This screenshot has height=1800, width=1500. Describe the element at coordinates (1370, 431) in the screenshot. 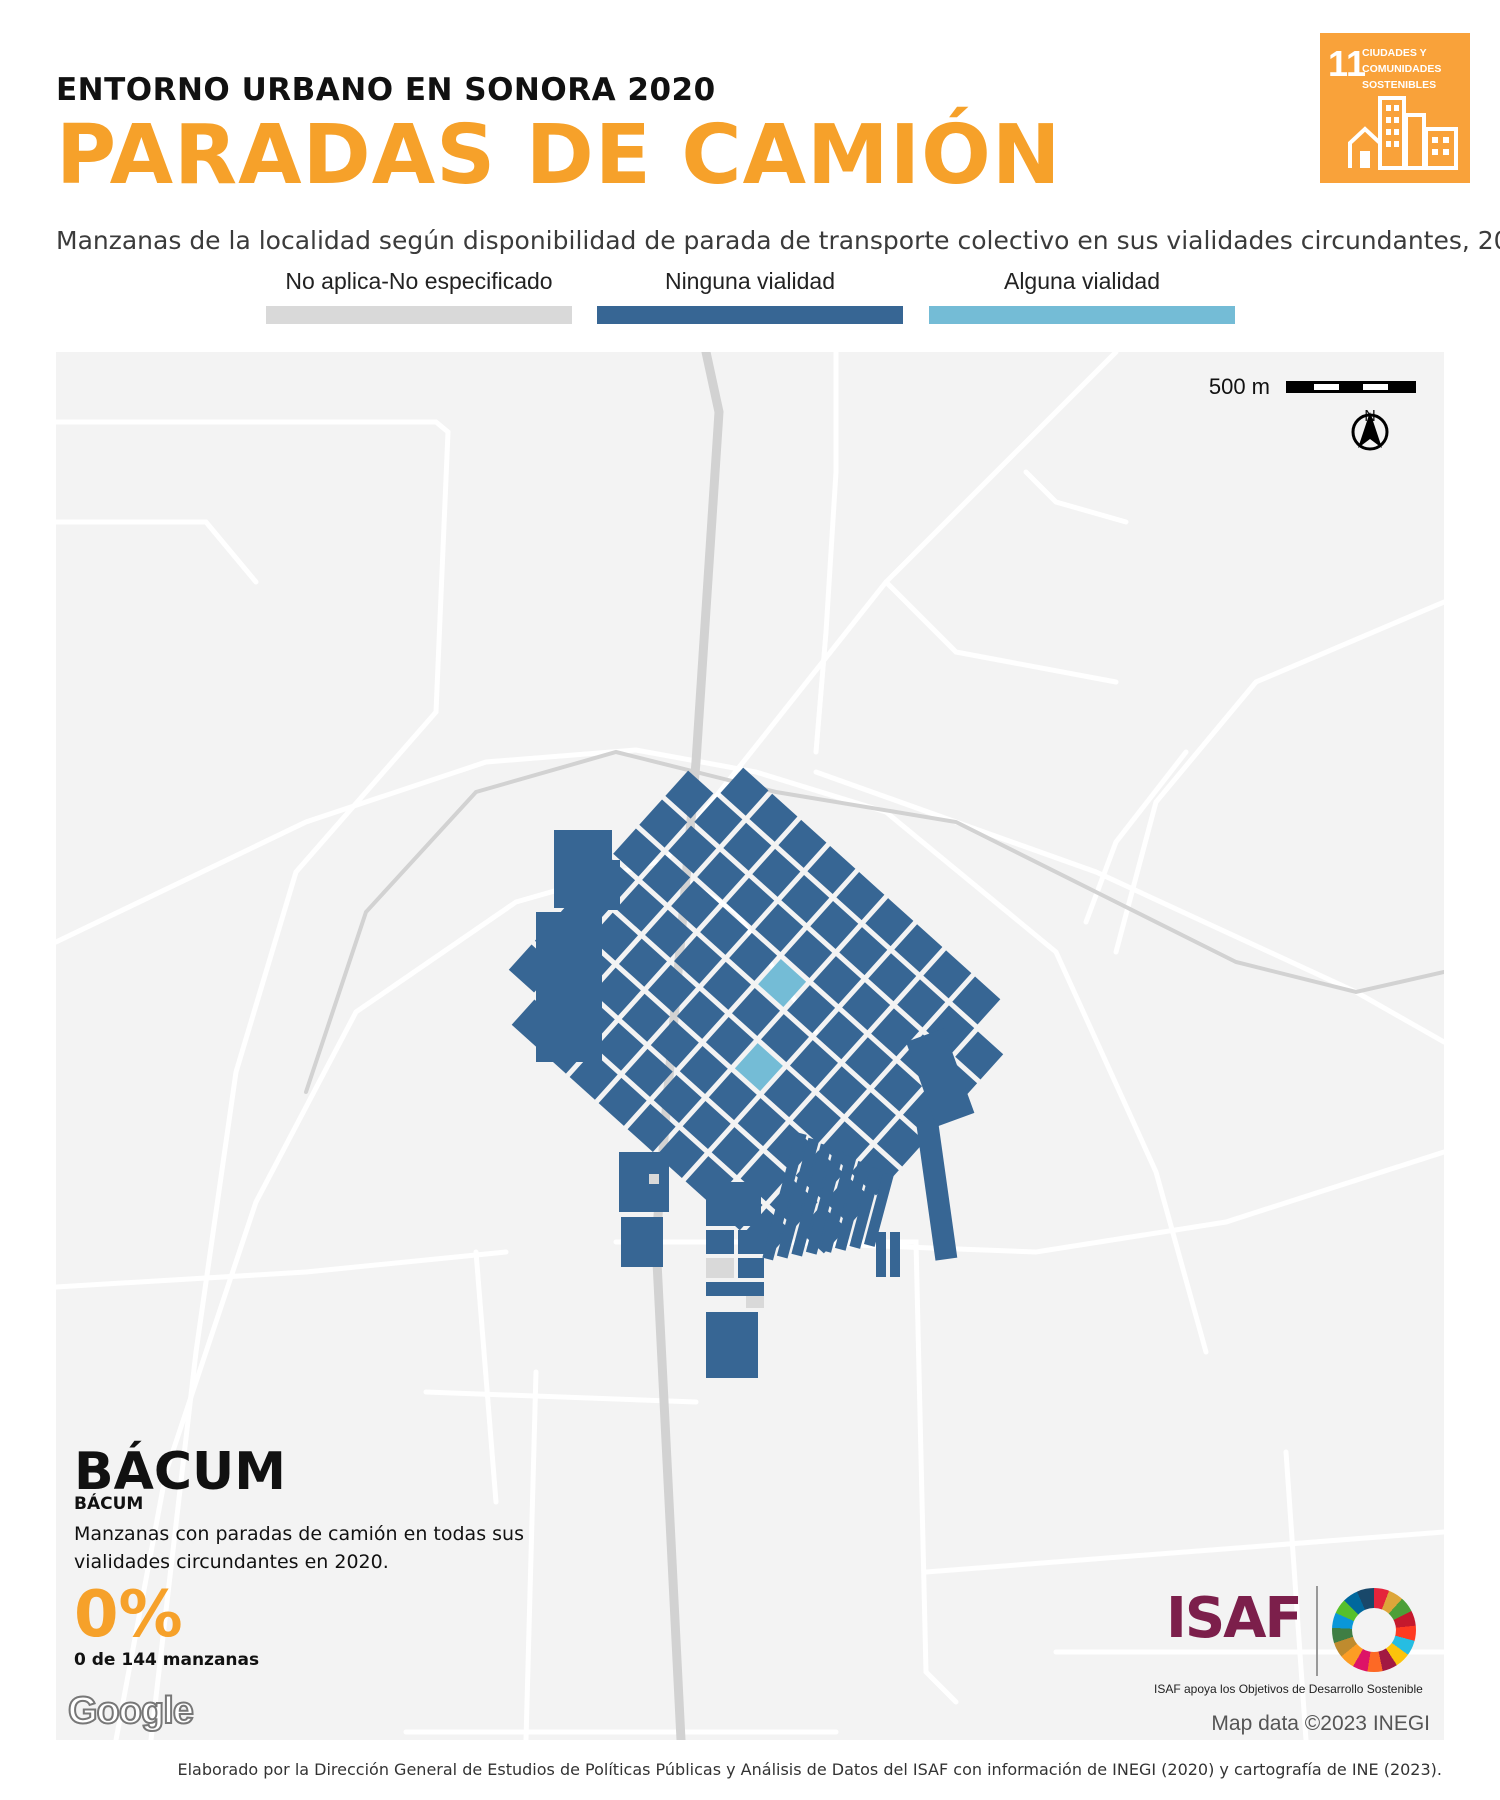

I see `compass-icon` at that location.